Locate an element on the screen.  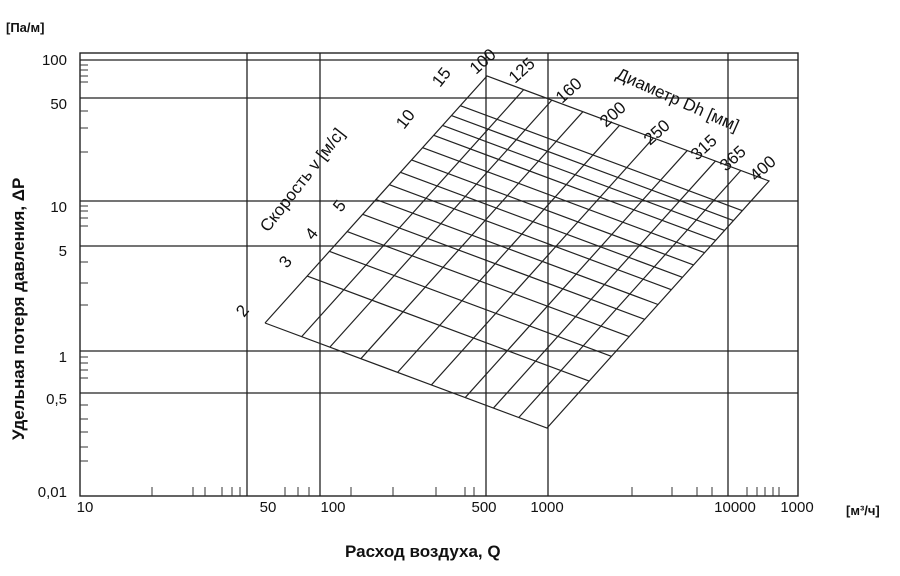
y-tick-label: 50 is located at coordinates (58, 104).